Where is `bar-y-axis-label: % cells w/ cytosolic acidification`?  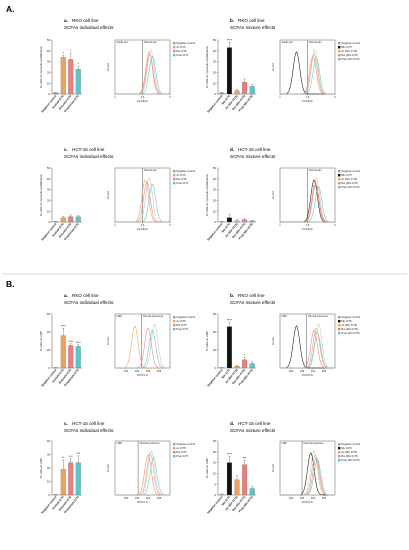
bar-y-axis-label: % cells w/ cytosolic acidification is located at coordinates (207, 195).